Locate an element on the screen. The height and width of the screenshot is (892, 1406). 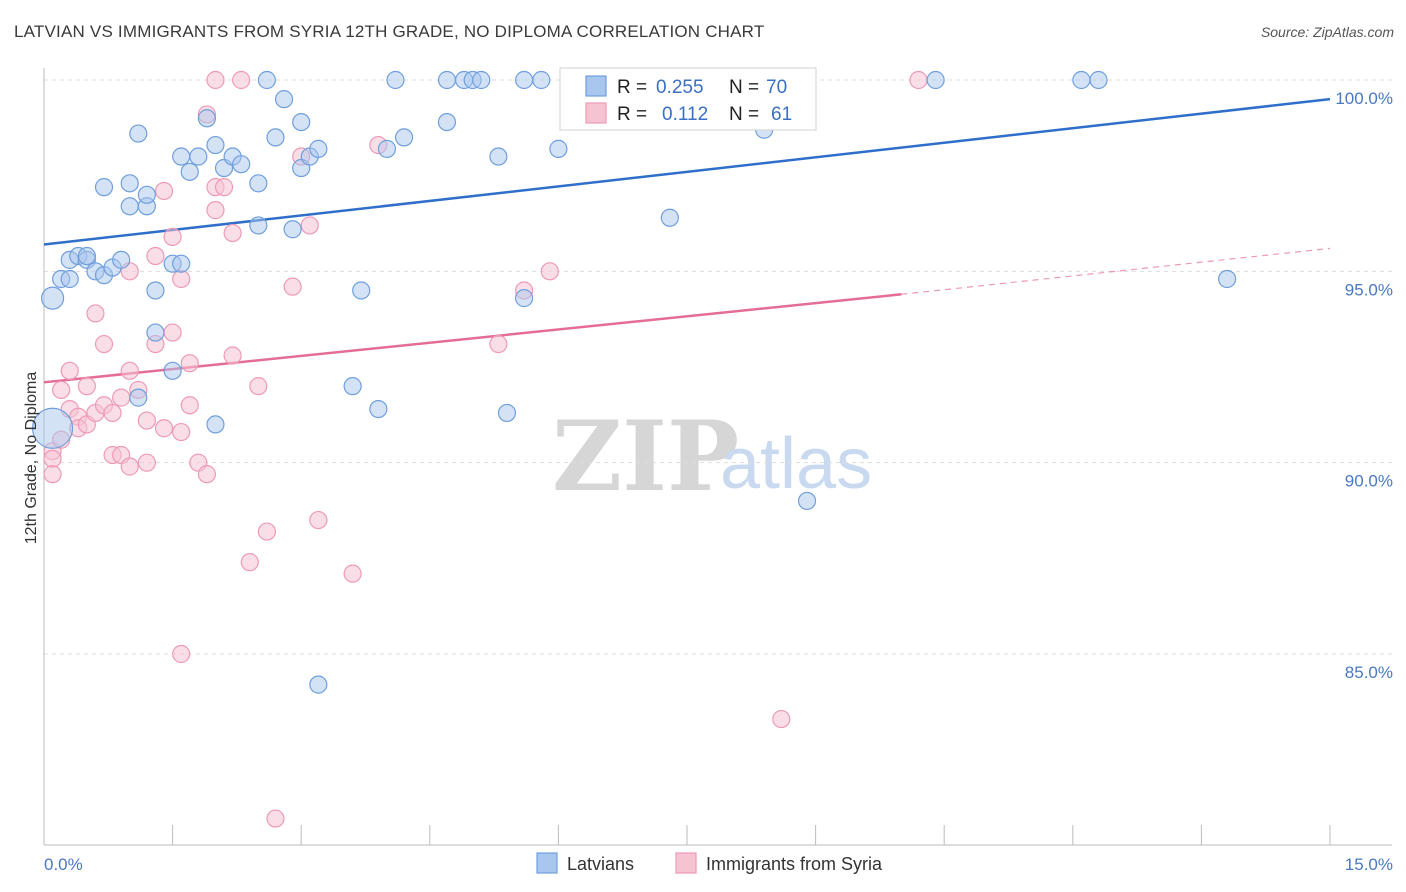
stats-legend: R = 0.255 N = 70 R = 0.112 N = 61 is located at coordinates (688, 99).